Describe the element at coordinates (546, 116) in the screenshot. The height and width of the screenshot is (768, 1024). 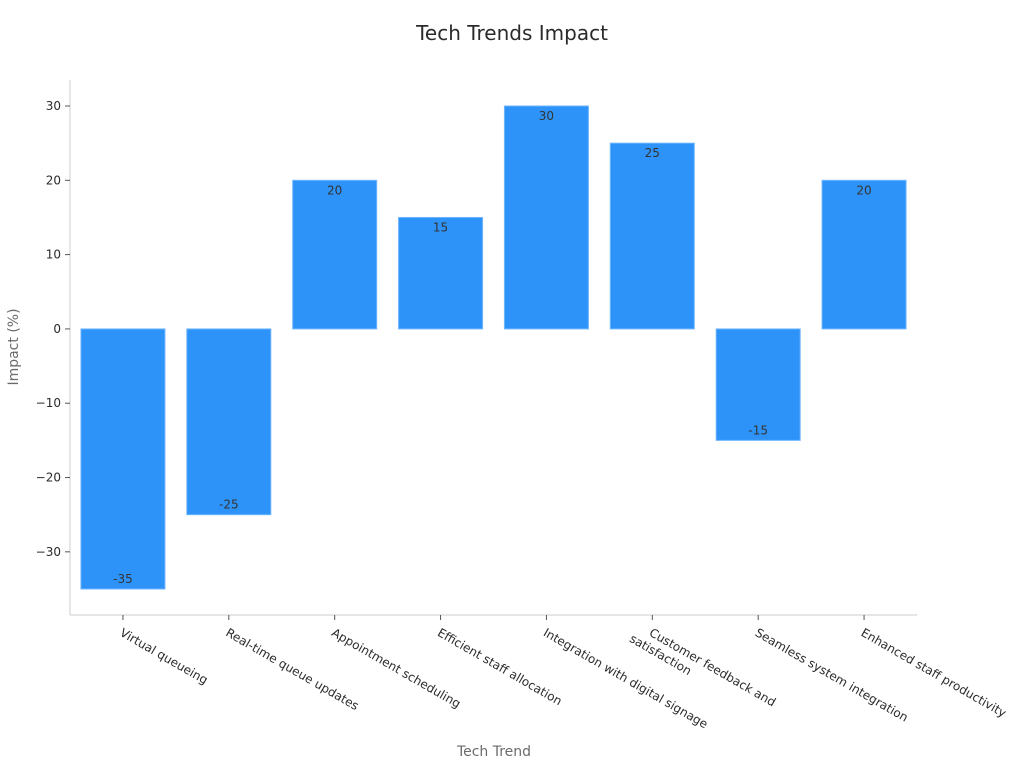
I see `bar-value-label: 30` at that location.